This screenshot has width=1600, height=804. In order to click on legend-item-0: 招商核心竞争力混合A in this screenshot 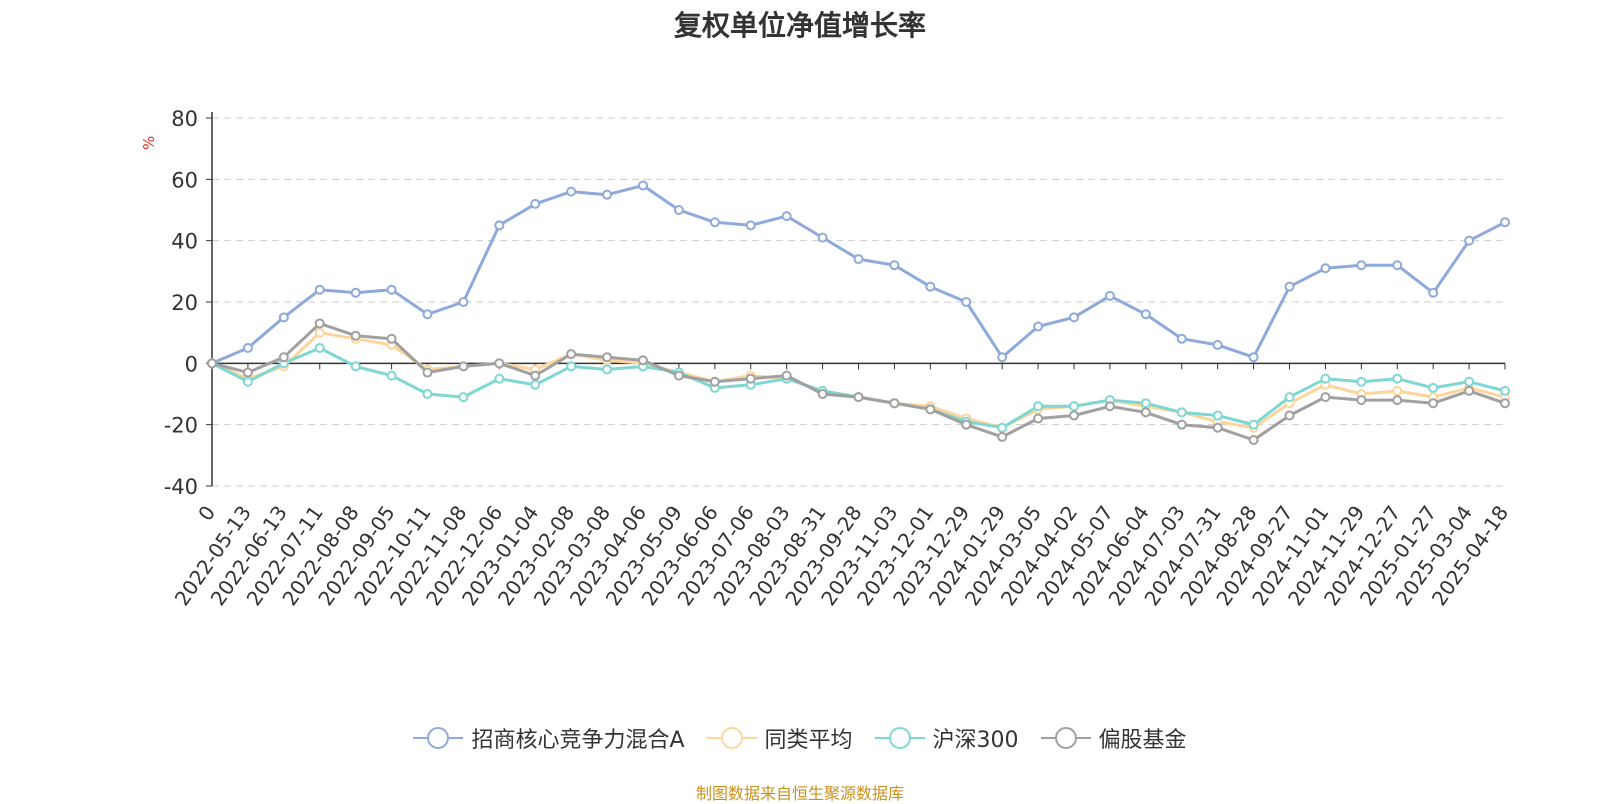, I will do `click(549, 738)`.